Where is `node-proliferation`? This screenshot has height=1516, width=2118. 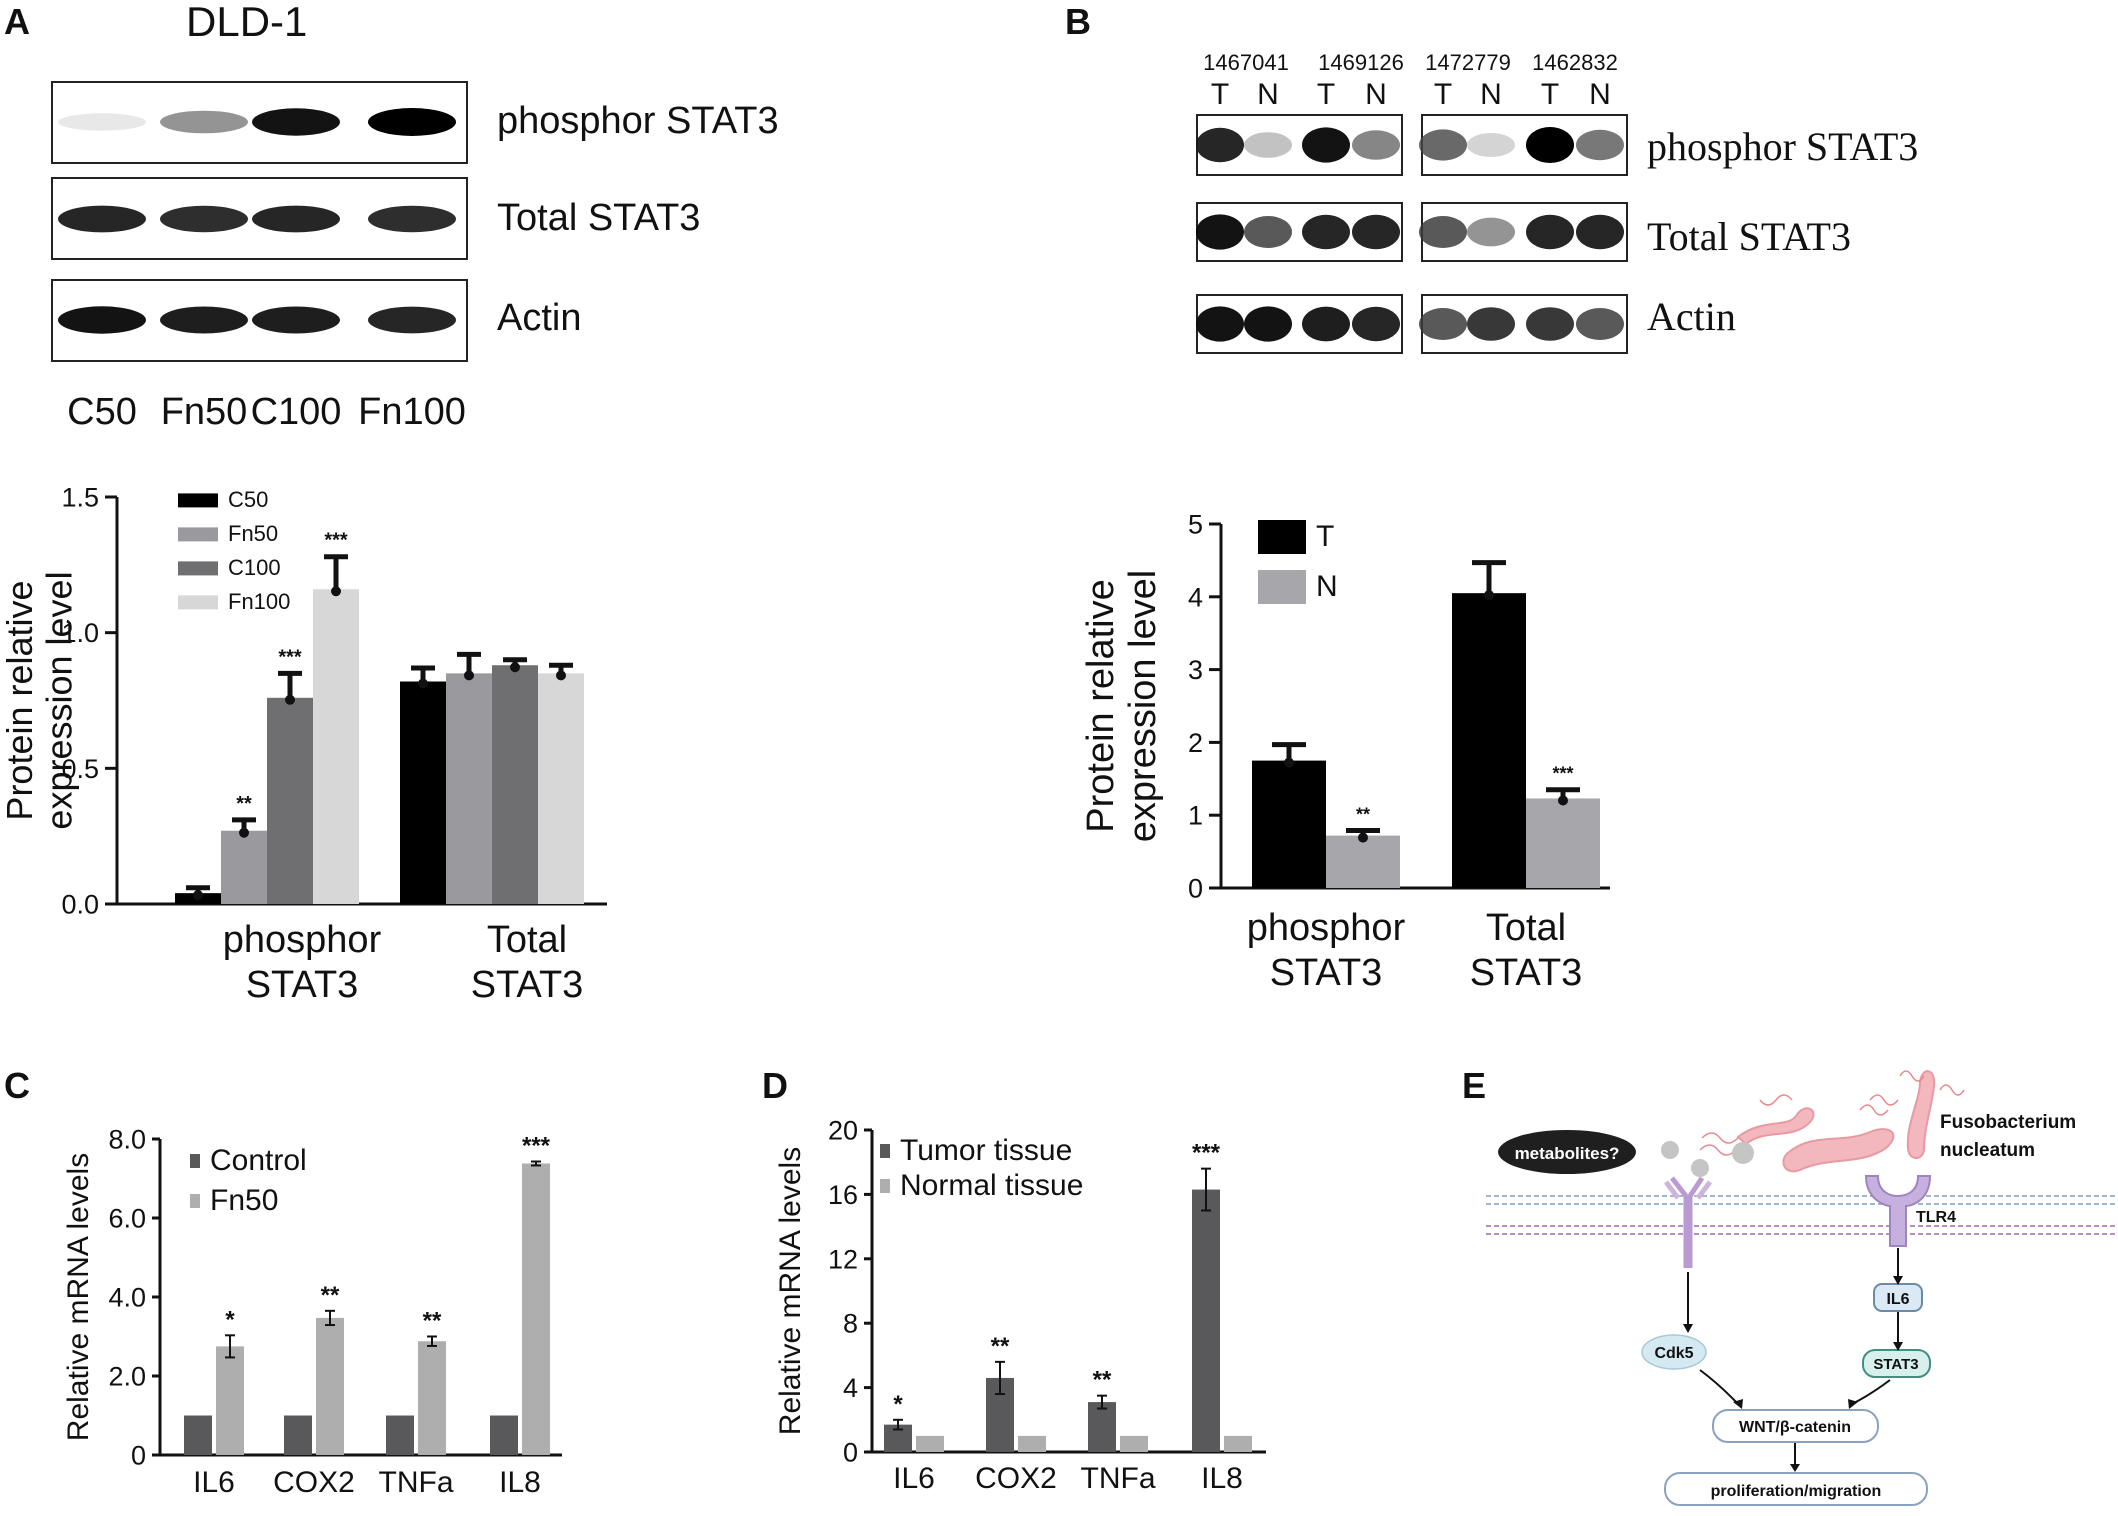
node-proliferation is located at coordinates (1796, 1489).